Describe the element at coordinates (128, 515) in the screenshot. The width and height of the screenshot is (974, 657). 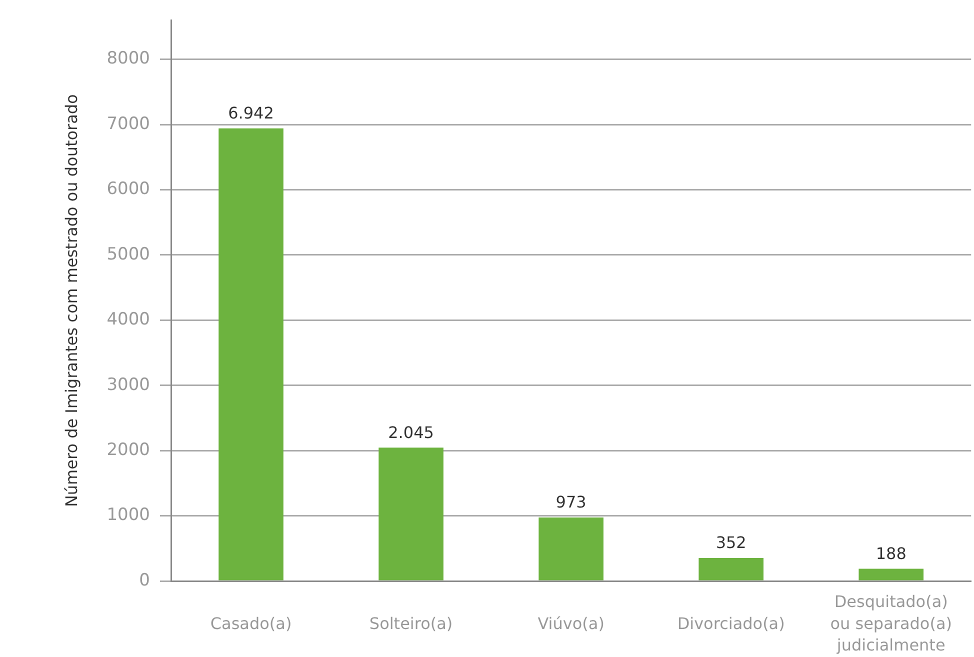
I see `y-tick-label: 1000` at that location.